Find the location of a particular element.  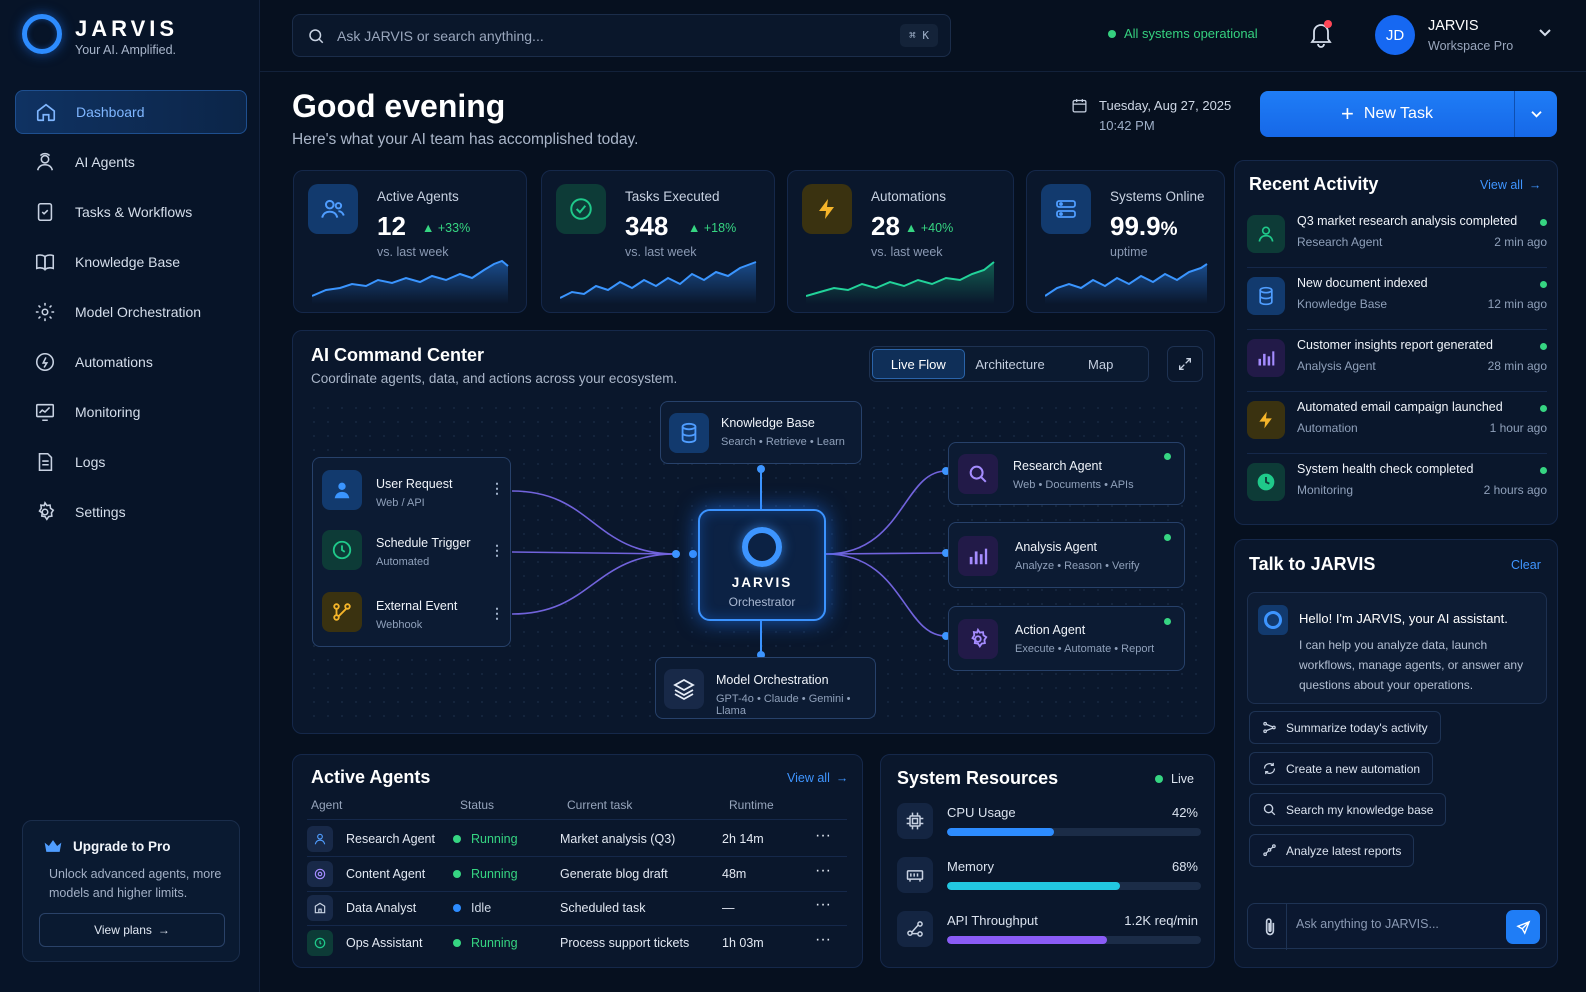

avatar: JD is located at coordinates (1395, 35).